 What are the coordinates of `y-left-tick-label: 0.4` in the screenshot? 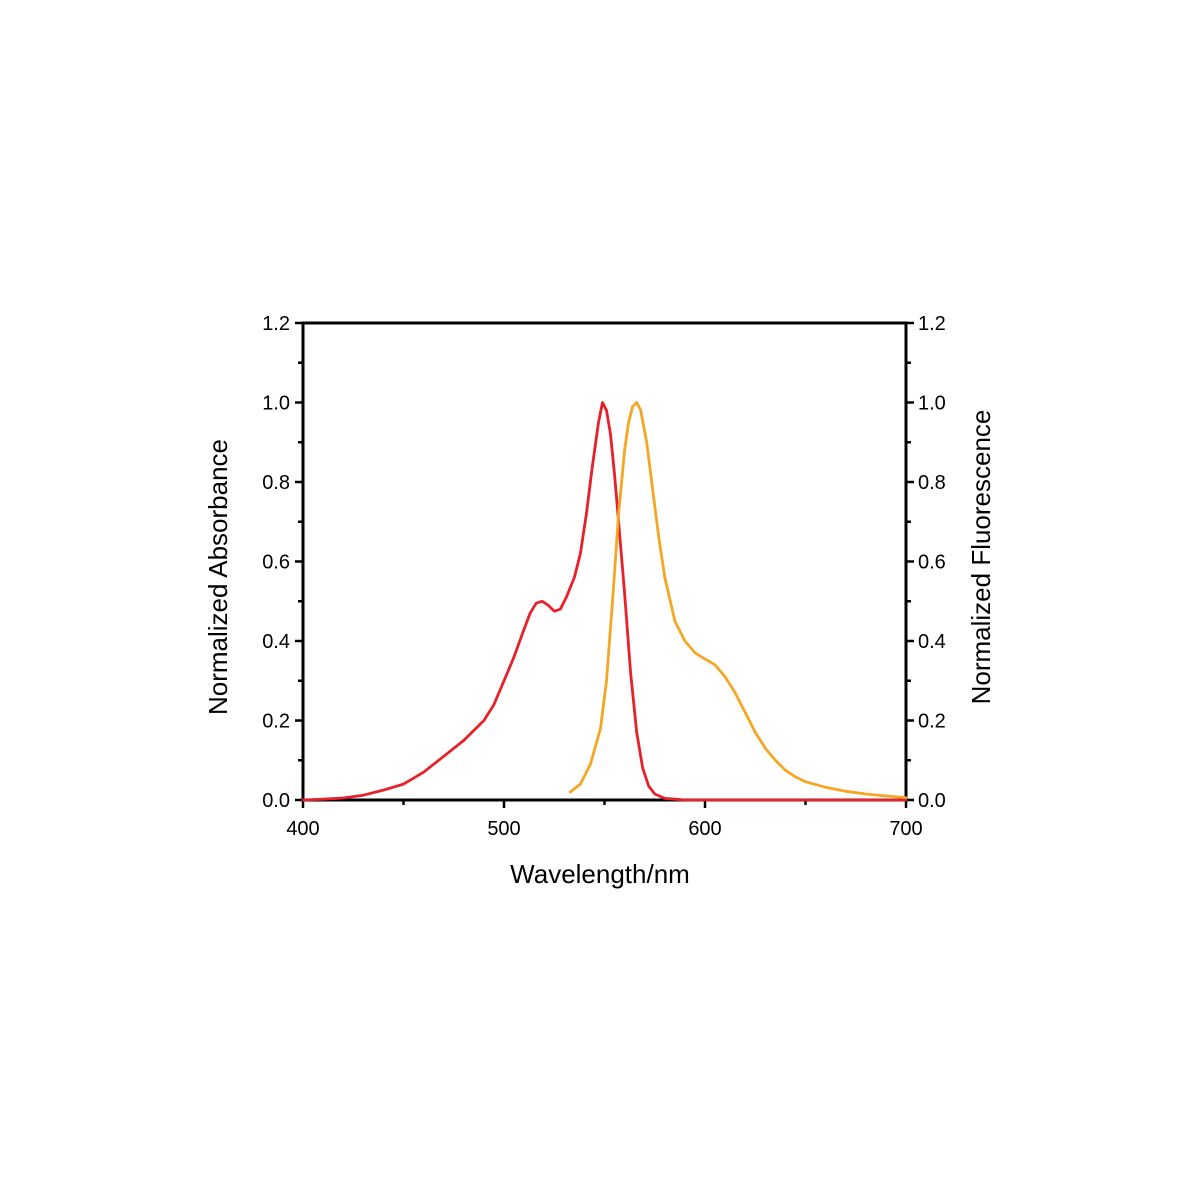 It's located at (276, 642).